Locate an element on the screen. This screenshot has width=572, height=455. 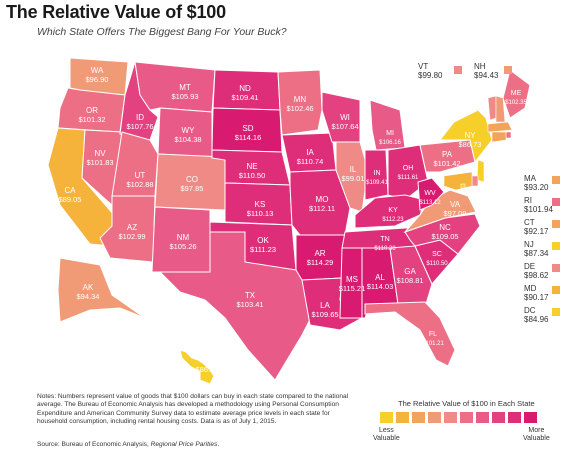
state-value-tx: $103.41 is located at coordinates (249, 304).